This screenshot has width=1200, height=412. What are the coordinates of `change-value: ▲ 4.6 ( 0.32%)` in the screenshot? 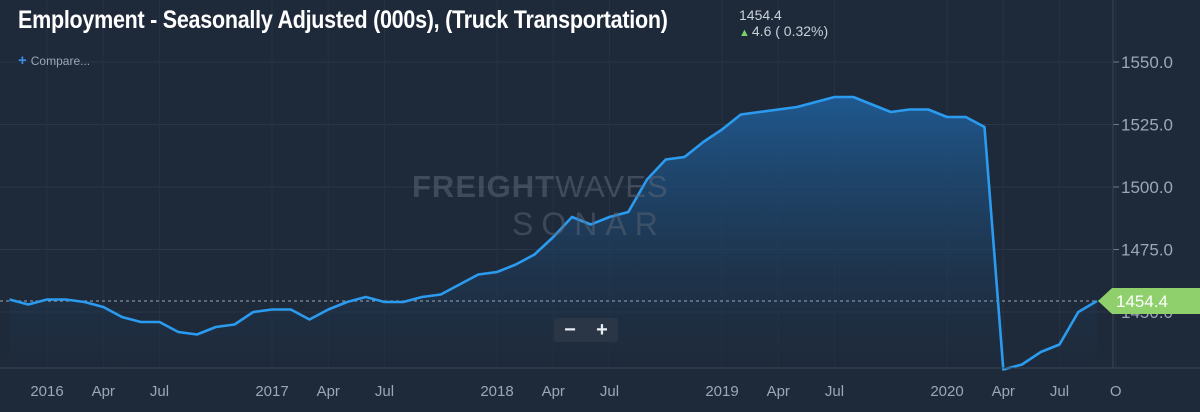 It's located at (784, 31).